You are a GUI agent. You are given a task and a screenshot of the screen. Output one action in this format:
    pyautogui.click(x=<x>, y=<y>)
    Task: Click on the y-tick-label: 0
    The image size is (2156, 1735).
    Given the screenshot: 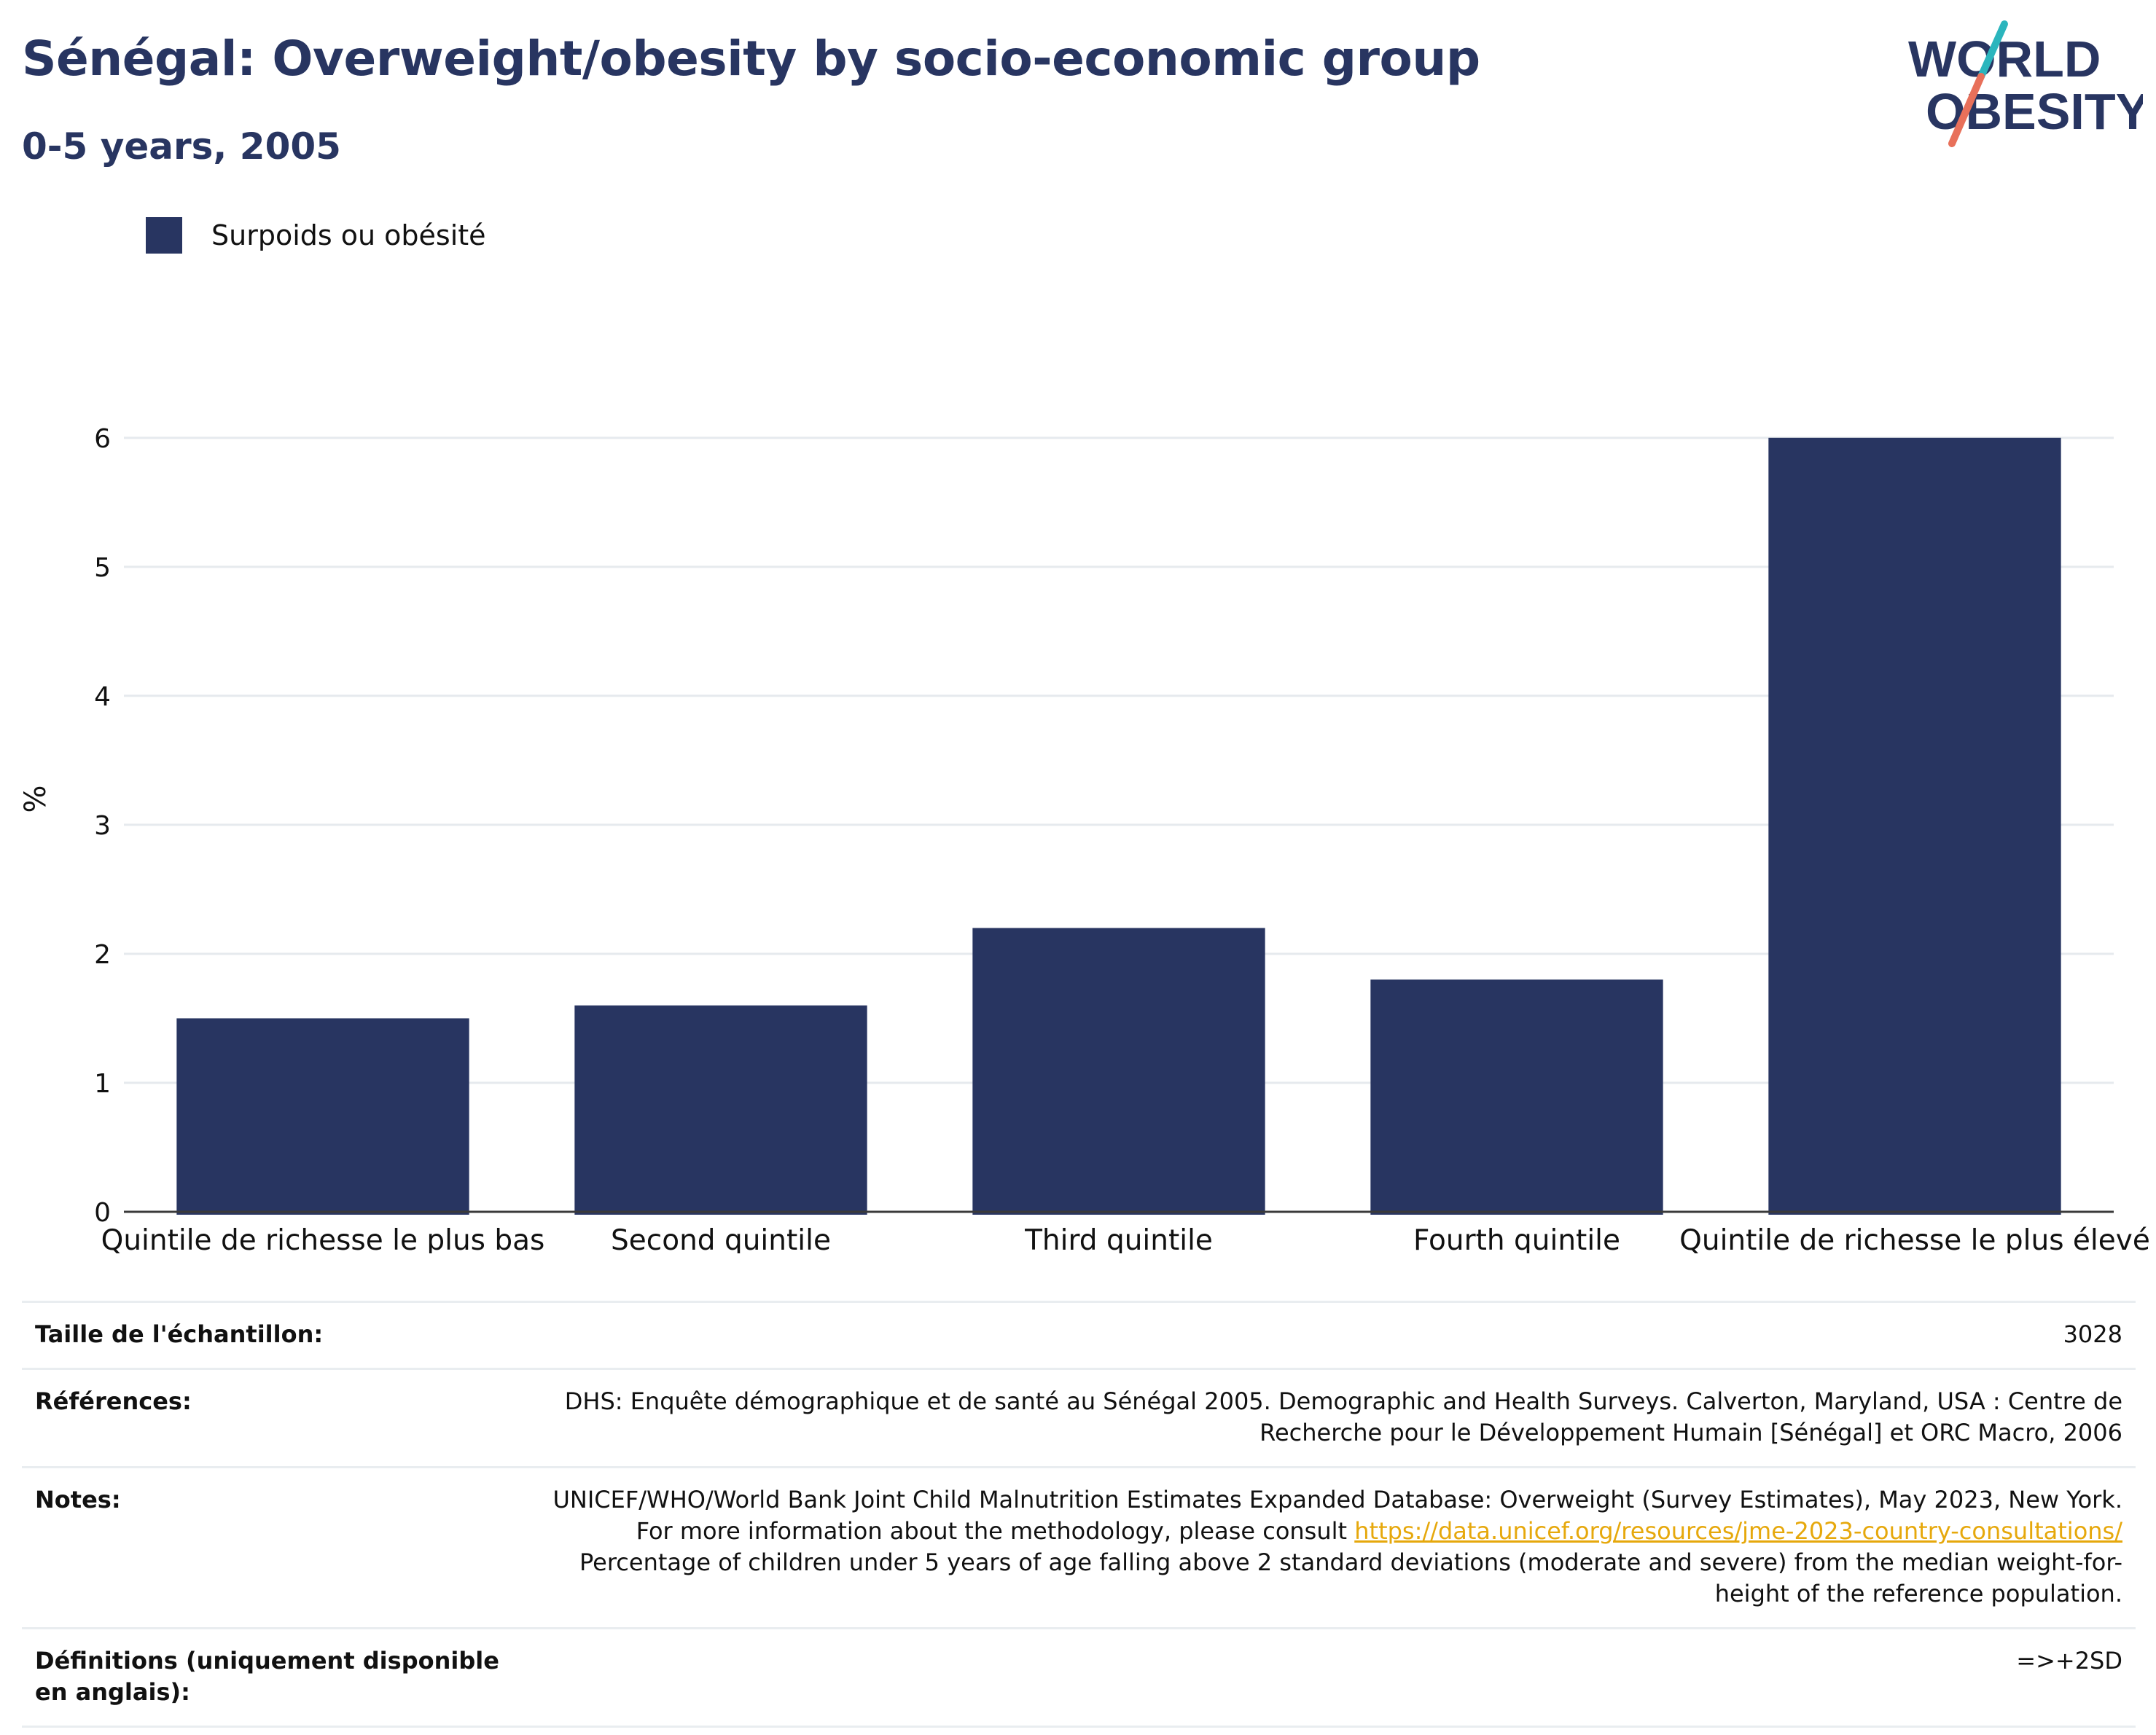 What is the action you would take?
    pyautogui.click(x=102, y=1213)
    